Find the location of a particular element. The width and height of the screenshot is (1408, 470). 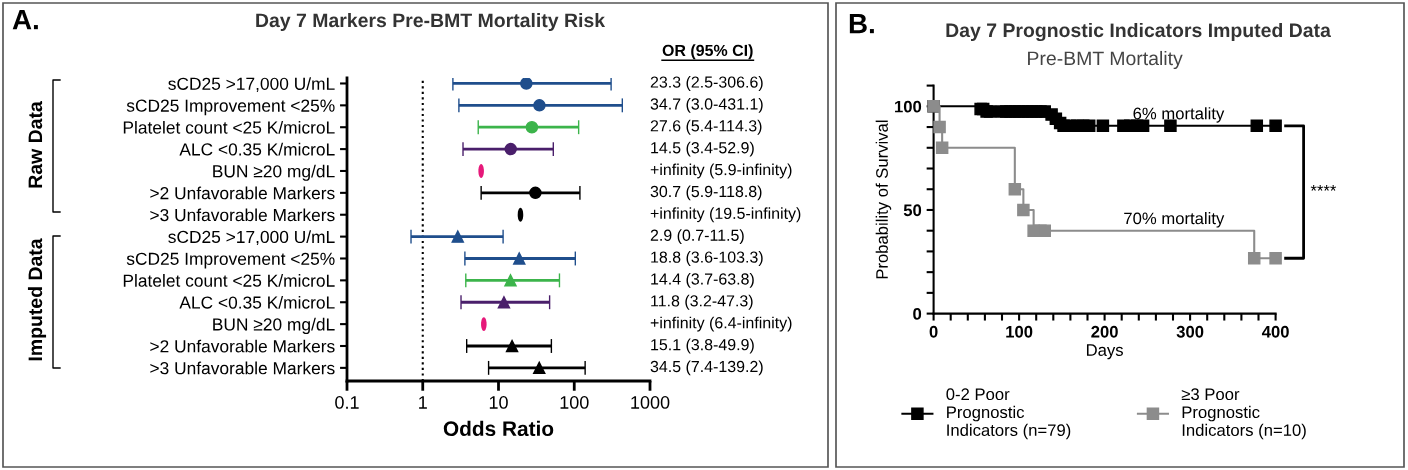

x-tick-label: 1000 is located at coordinates (650, 402).